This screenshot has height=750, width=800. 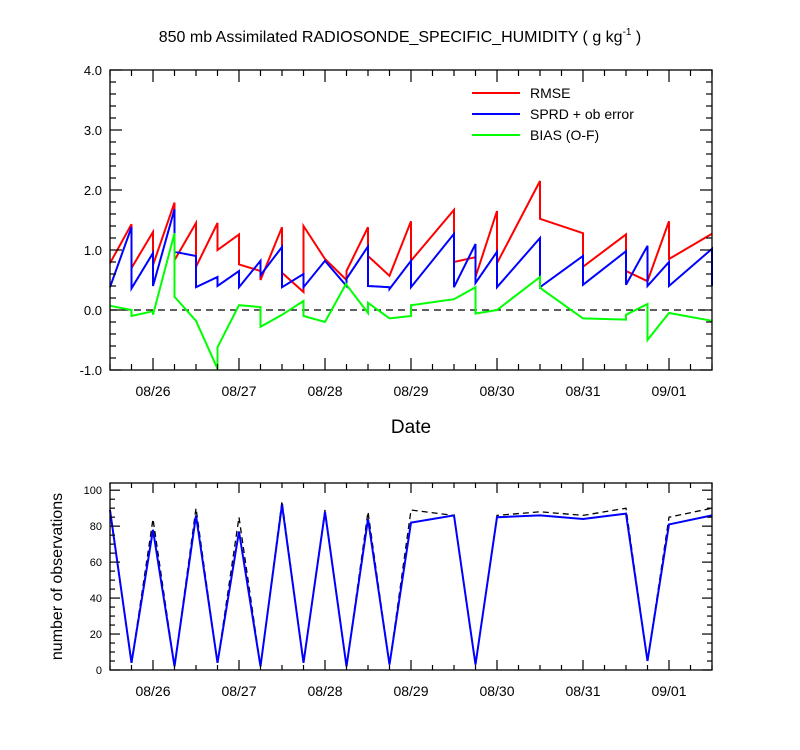 I want to click on y-tick-label: 100, so click(x=93, y=491).